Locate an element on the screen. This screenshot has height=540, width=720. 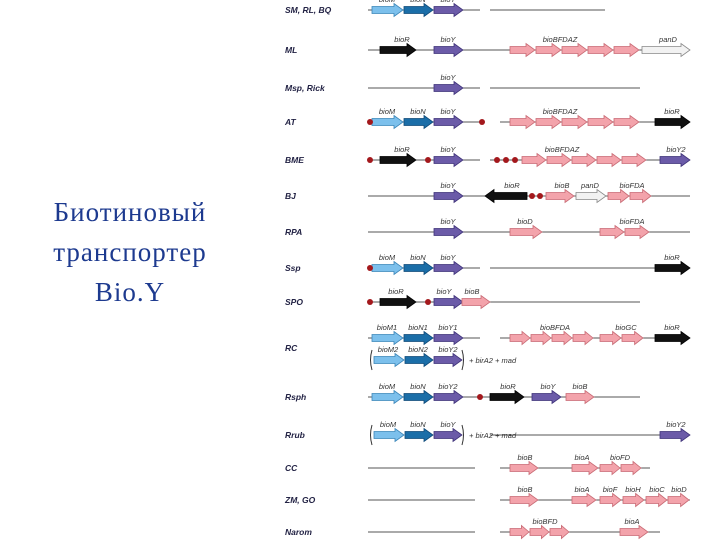
gene-note: + birA2 + mad is located at coordinates (493, 435).